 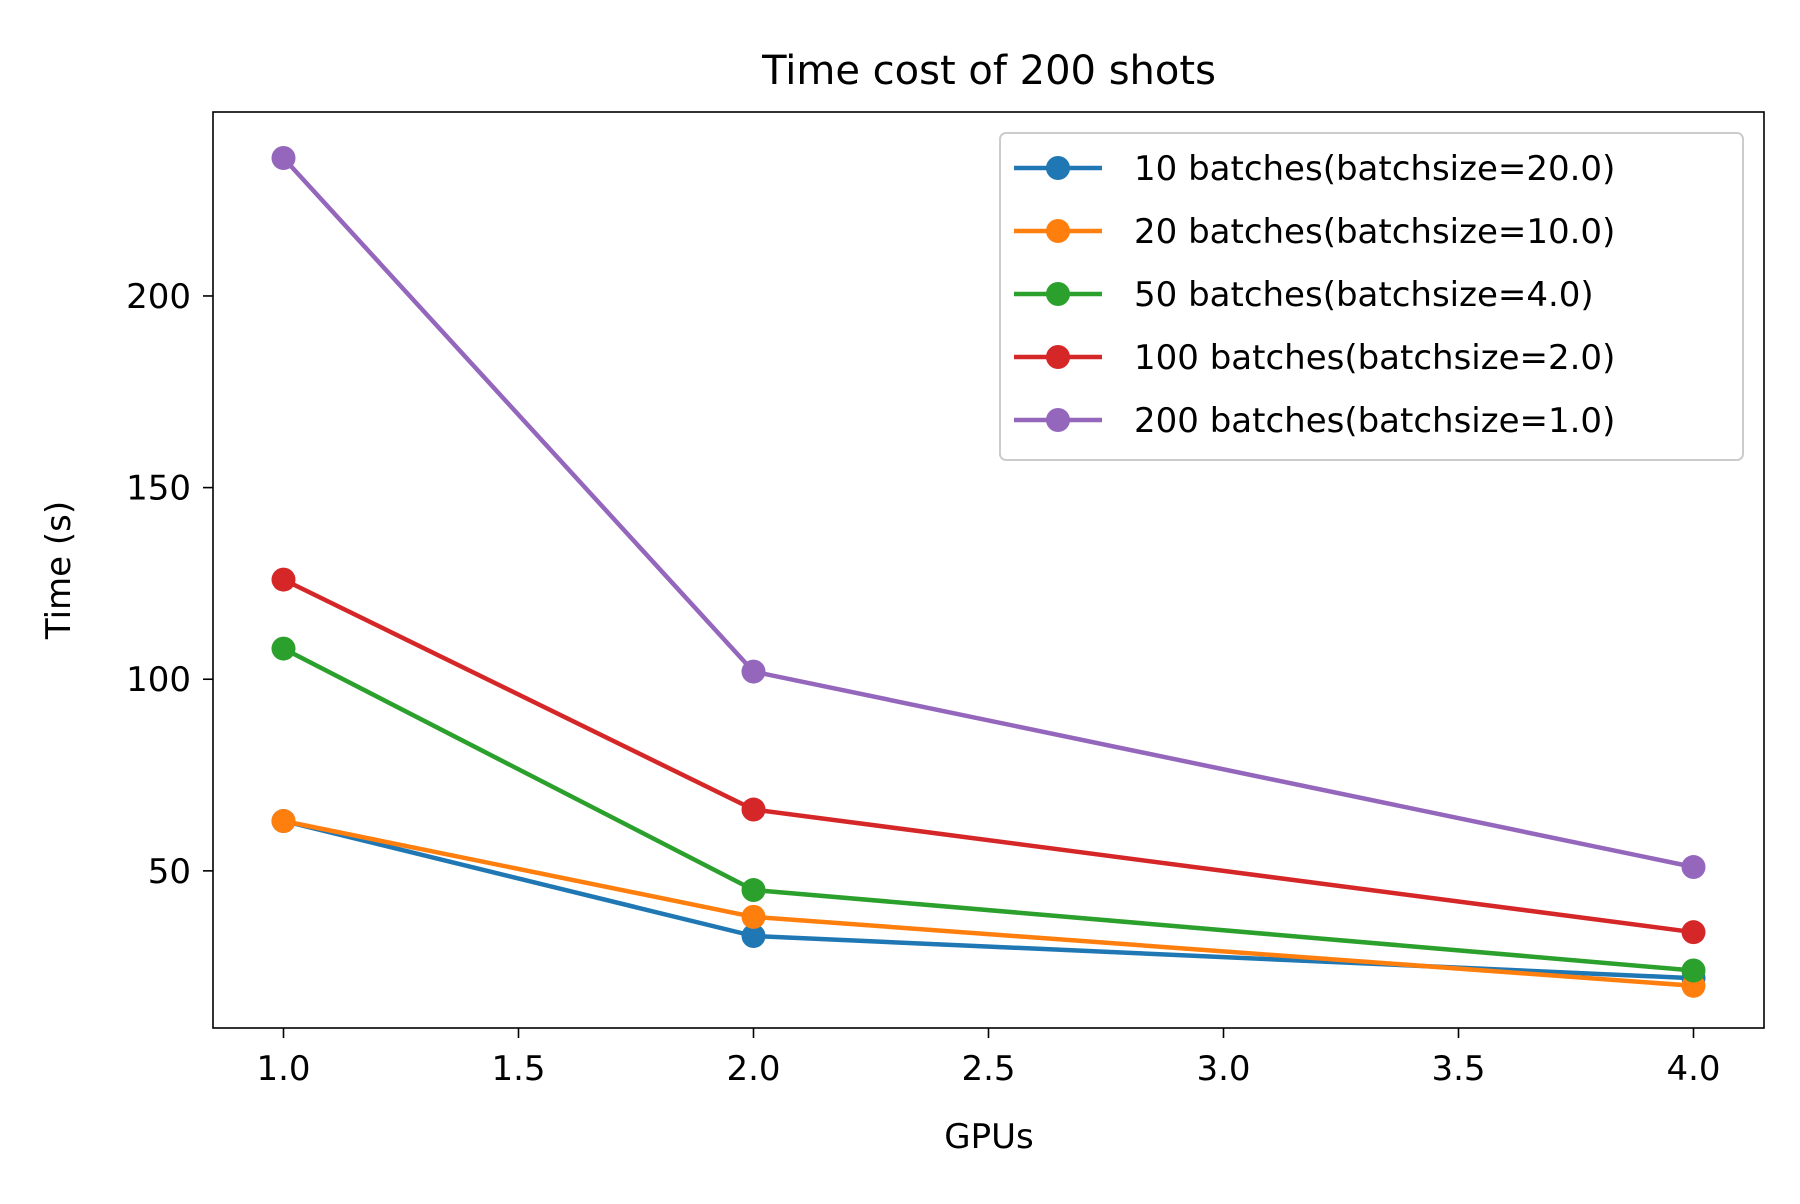 I want to click on x-tick-label: 2.0, so click(x=753, y=1069).